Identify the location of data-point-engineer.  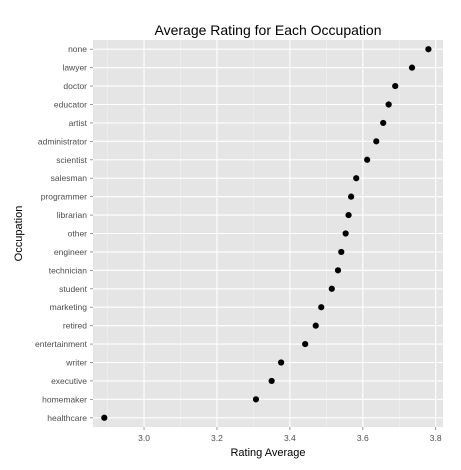
(341, 252).